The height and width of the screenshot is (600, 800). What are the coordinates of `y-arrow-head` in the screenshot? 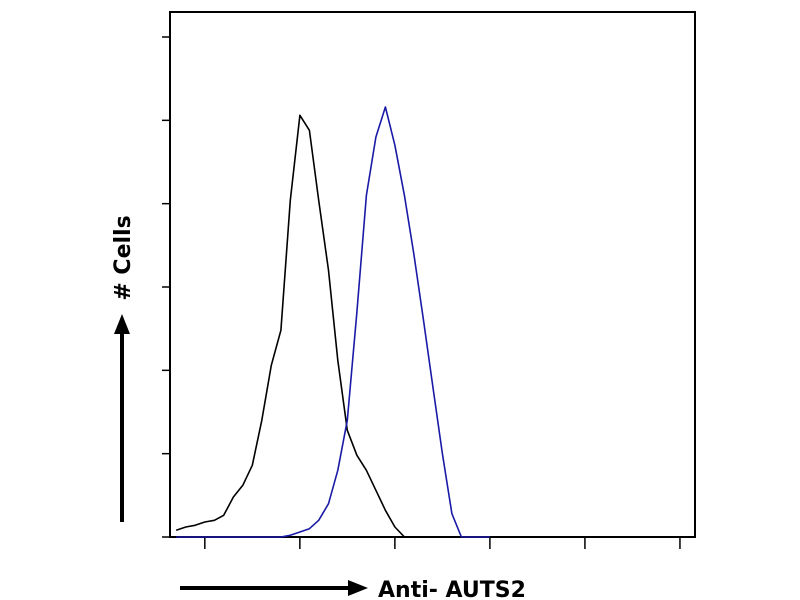 It's located at (122, 324).